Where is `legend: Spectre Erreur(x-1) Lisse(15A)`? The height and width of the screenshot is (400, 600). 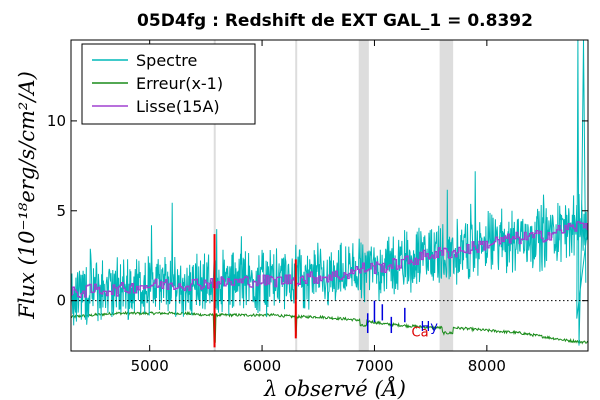 legend: Spectre Erreur(x-1) Lisse(15A) is located at coordinates (168, 84).